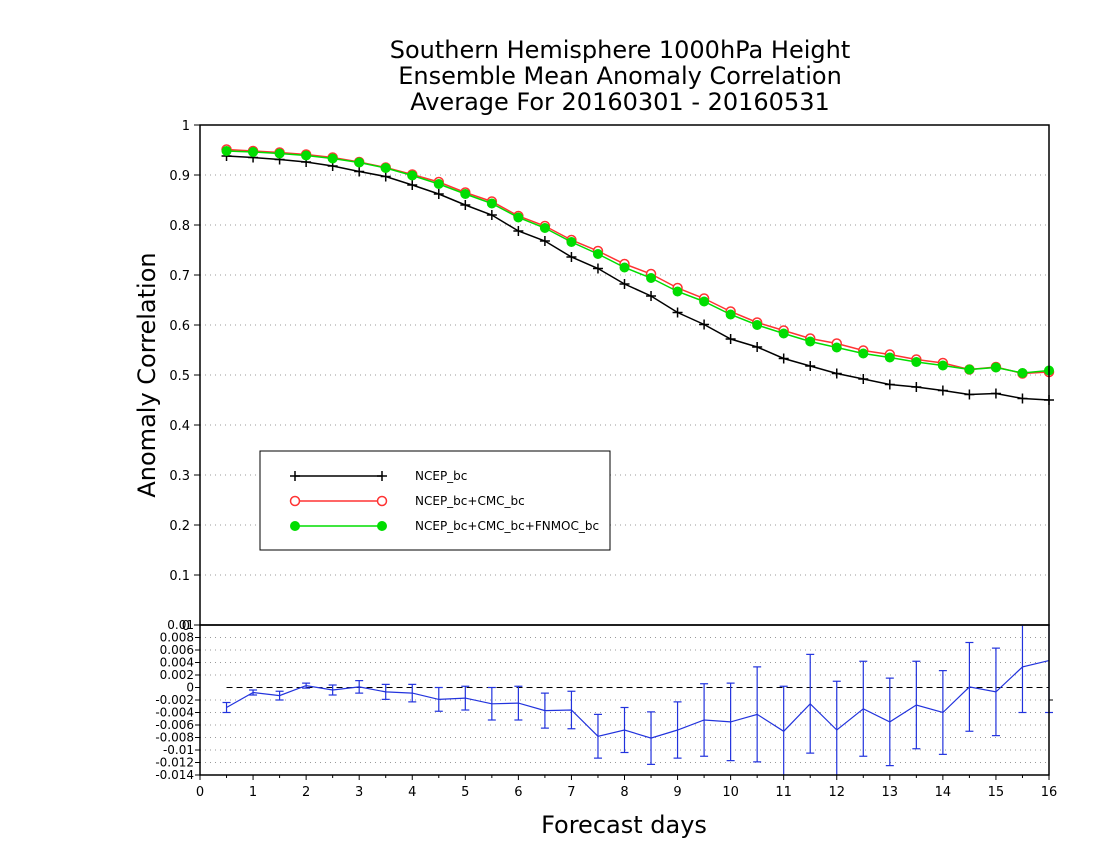 The width and height of the screenshot is (1100, 850). Describe the element at coordinates (306, 792) in the screenshot. I see `x-tick-label: 2` at that location.